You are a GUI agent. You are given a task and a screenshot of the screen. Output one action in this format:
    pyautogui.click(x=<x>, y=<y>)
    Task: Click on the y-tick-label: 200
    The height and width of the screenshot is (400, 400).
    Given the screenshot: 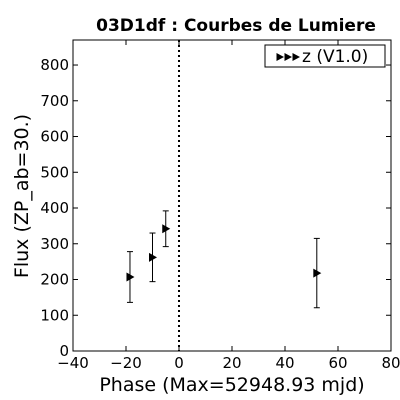 What is the action you would take?
    pyautogui.click(x=54, y=280)
    